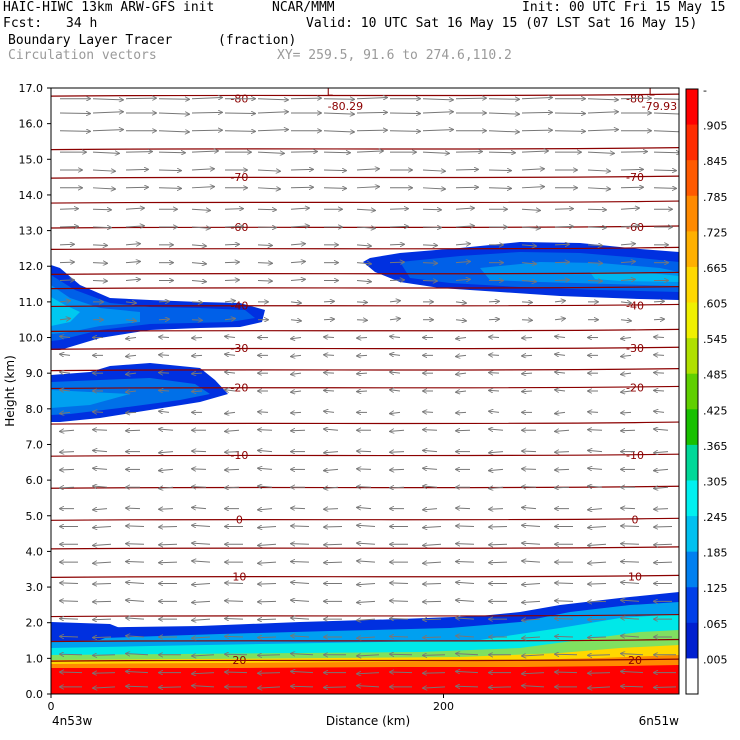 The image size is (740, 740). I want to click on y-tick-label: 15.0, so click(31, 159).